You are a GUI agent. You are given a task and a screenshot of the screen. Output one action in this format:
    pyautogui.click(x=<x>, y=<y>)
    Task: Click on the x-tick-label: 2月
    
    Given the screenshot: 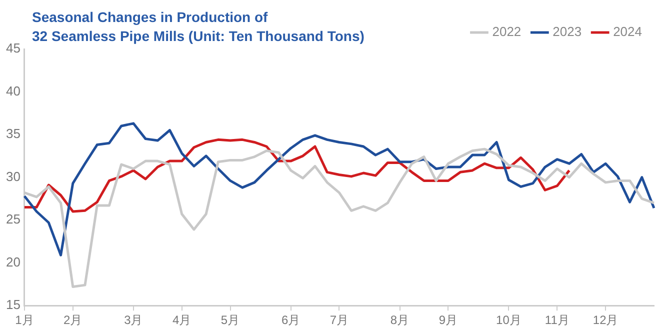 What is the action you would take?
    pyautogui.click(x=73, y=320)
    